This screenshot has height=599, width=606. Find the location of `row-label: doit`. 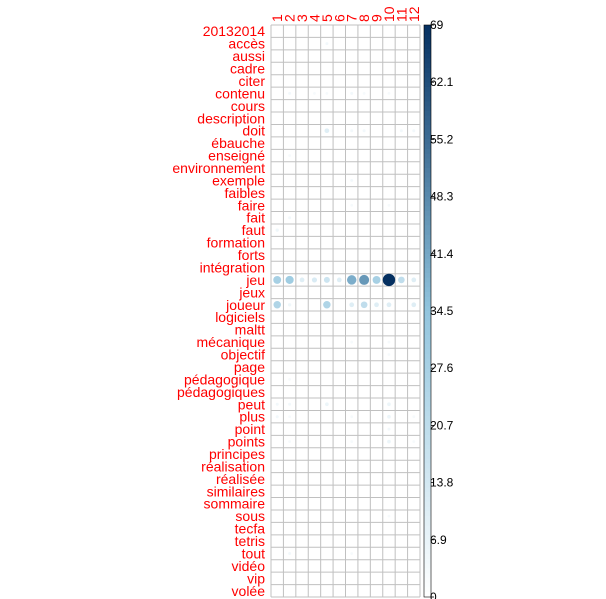

row-label: doit is located at coordinates (253, 131).